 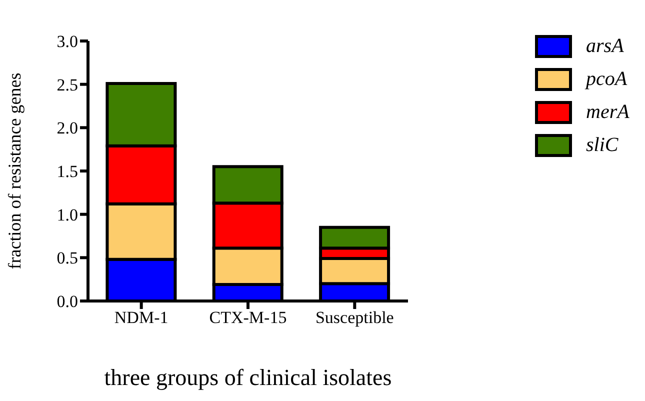 I want to click on y-tick-label: 0.0, so click(x=67, y=302).